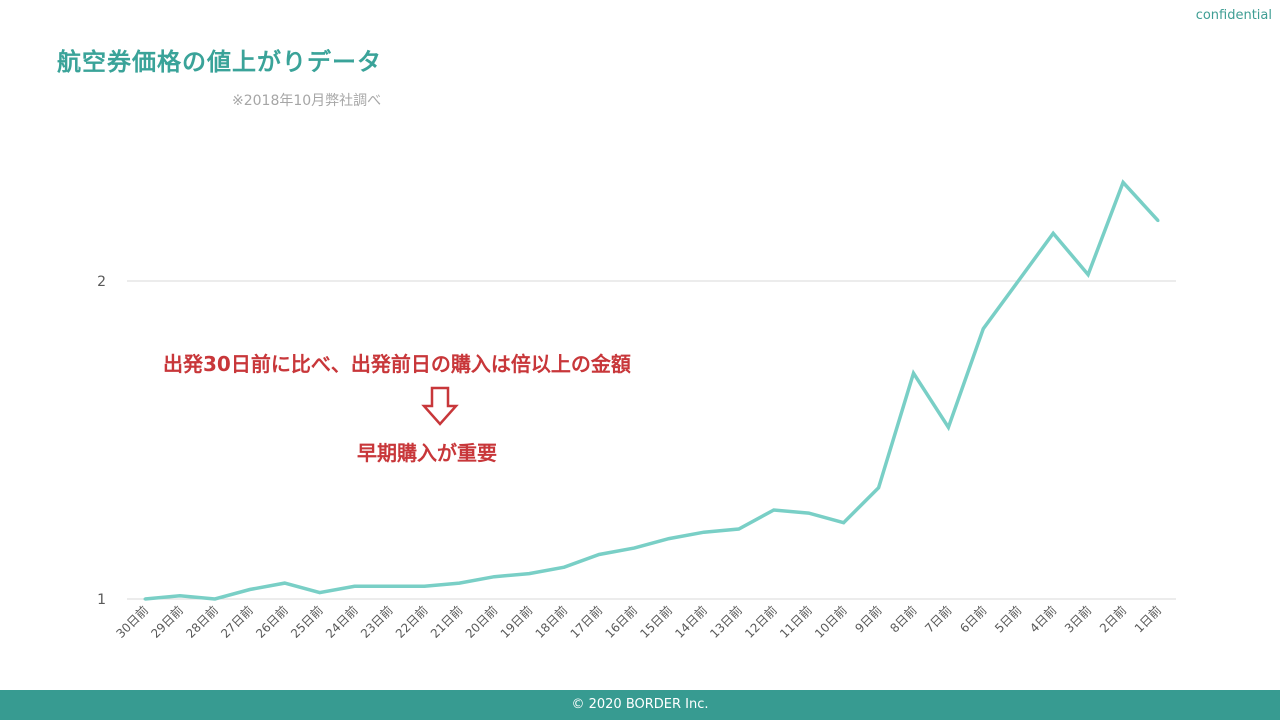  What do you see at coordinates (237, 622) in the screenshot?
I see `x-tick-label: 27日前` at bounding box center [237, 622].